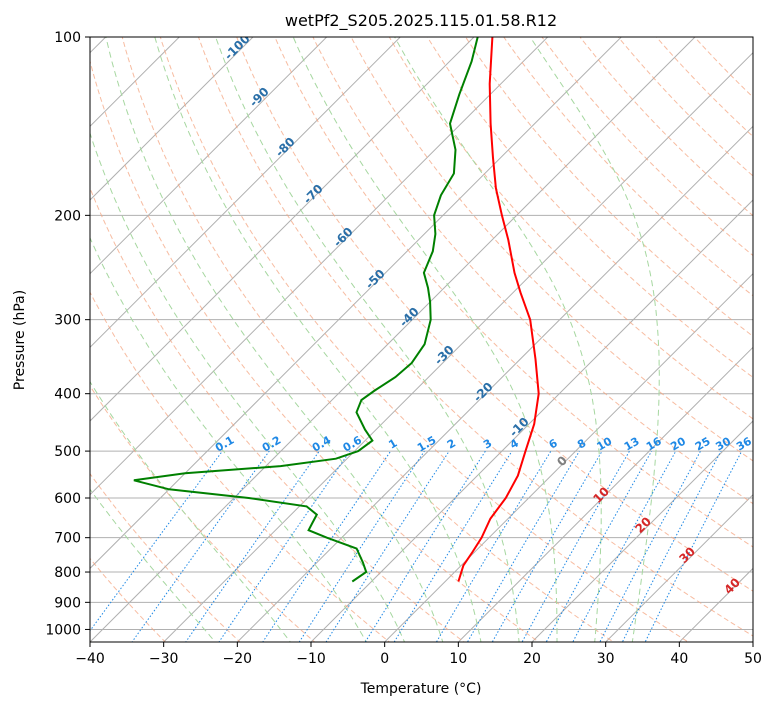  I want to click on x-tick-label: 50, so click(753, 659).